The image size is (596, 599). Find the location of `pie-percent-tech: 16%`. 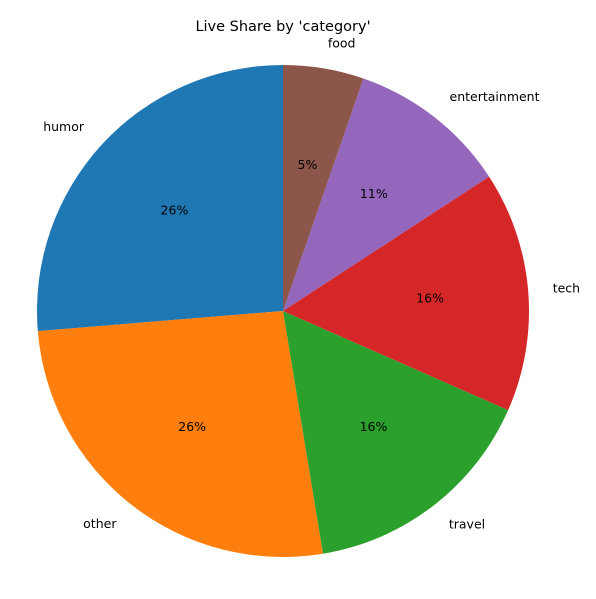

pie-percent-tech: 16% is located at coordinates (430, 297).